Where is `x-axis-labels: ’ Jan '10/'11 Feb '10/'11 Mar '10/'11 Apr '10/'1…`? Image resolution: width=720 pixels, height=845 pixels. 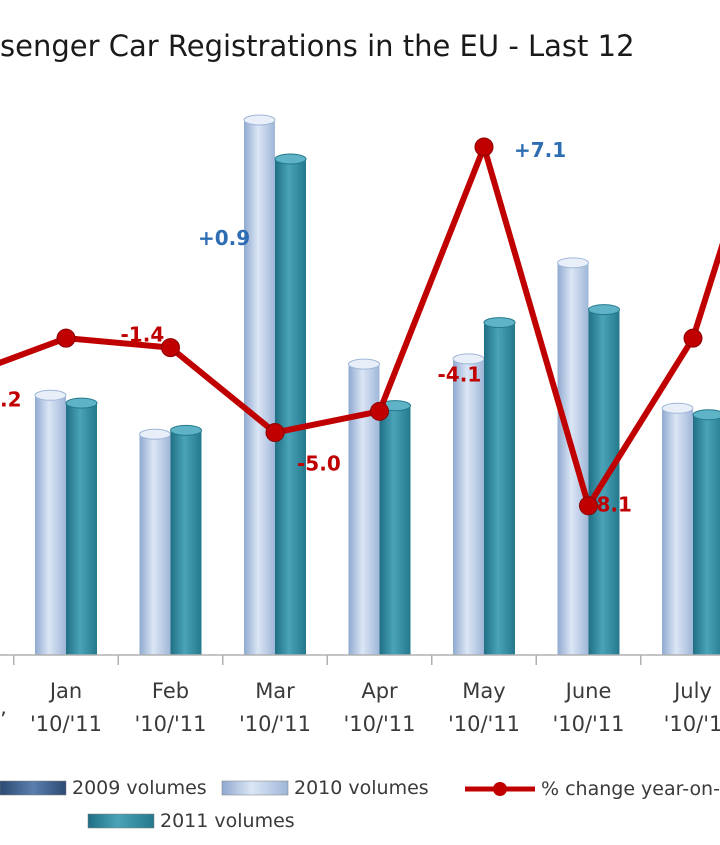 x-axis-labels: ’ Jan '10/'11 Feb '10/'11 Mar '10/'11 Apr '10/'1… is located at coordinates (360, 707).